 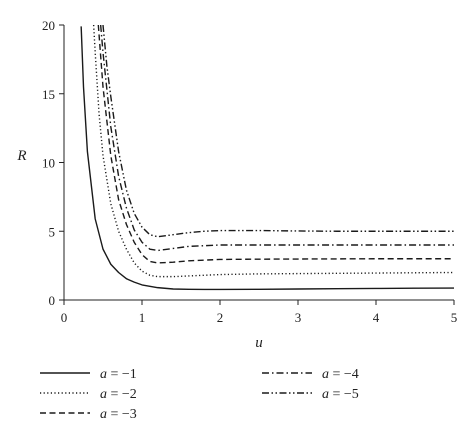 What do you see at coordinates (310, 374) in the screenshot?
I see `legend-item-4: a = −4` at bounding box center [310, 374].